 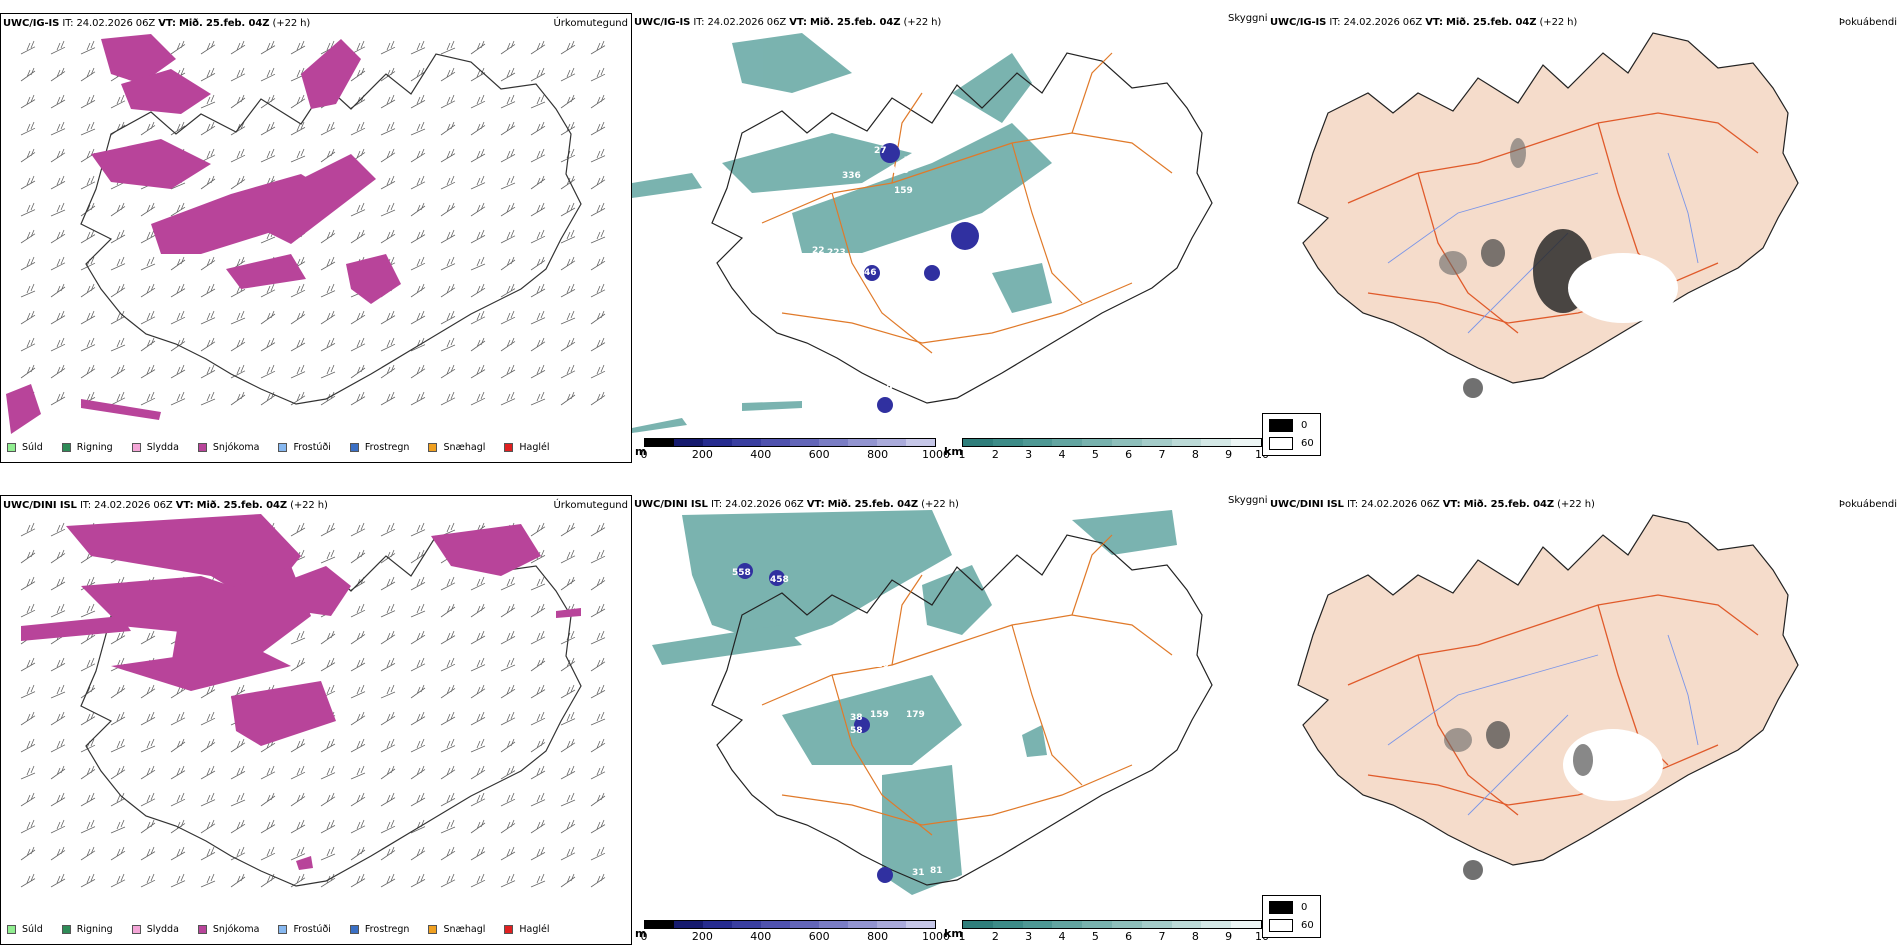 I want to click on colorbar-boxes, so click(x=790, y=442).